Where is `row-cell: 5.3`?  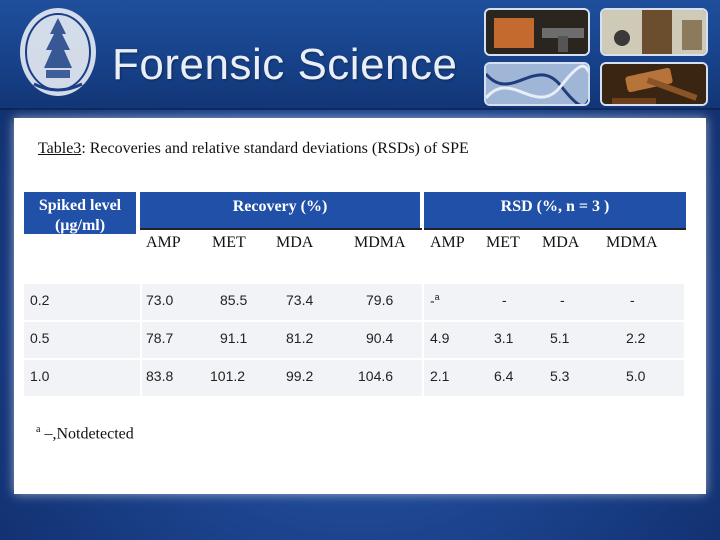 row-cell: 5.3 is located at coordinates (560, 376).